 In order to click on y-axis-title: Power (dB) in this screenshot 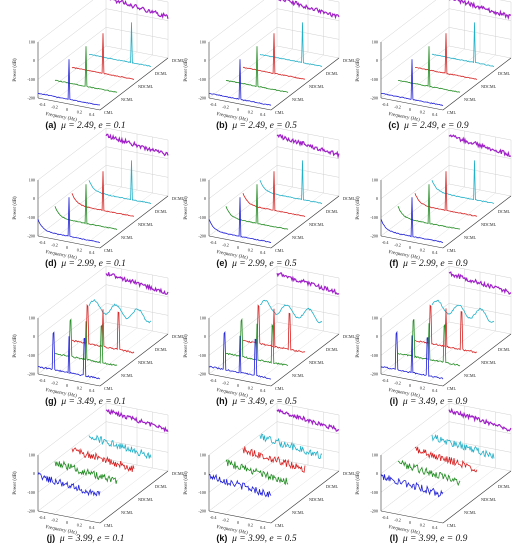, I will do `click(358, 208)`.